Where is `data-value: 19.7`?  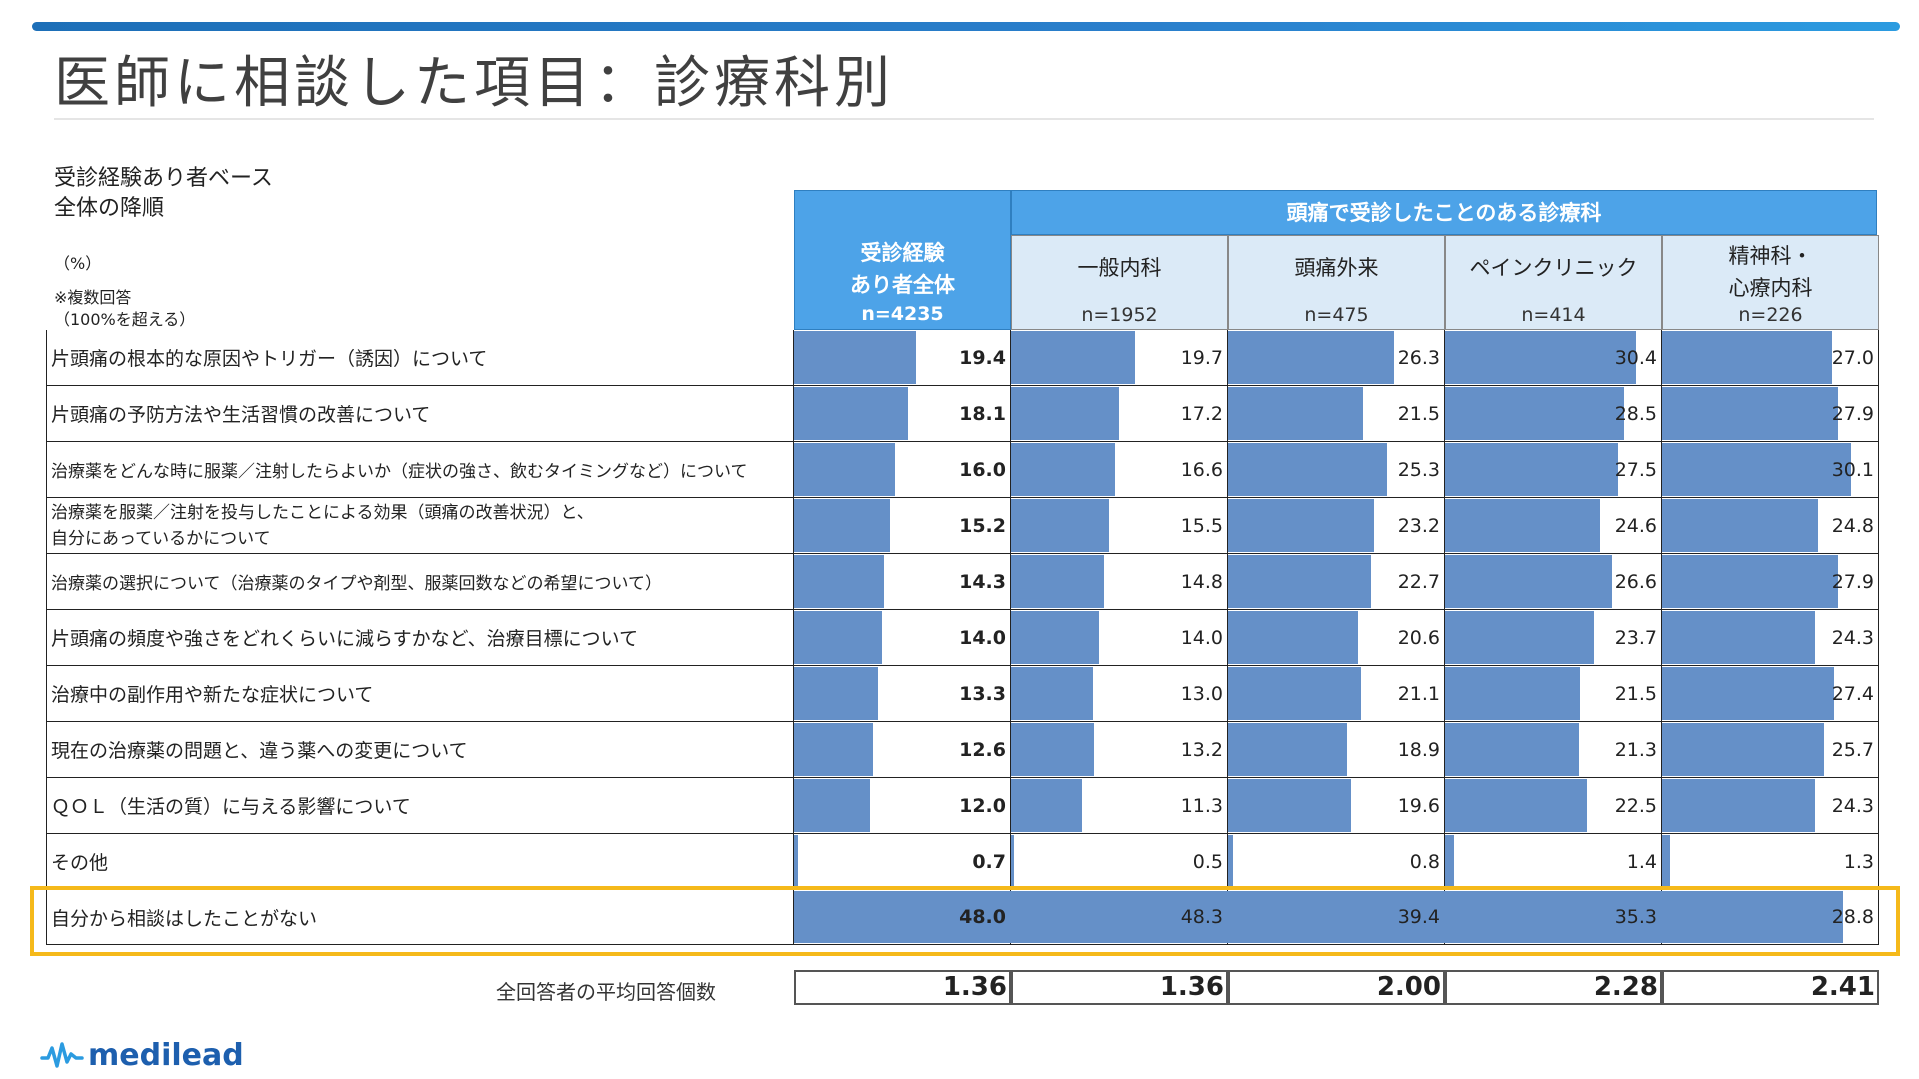
data-value: 19.7 is located at coordinates (1201, 357).